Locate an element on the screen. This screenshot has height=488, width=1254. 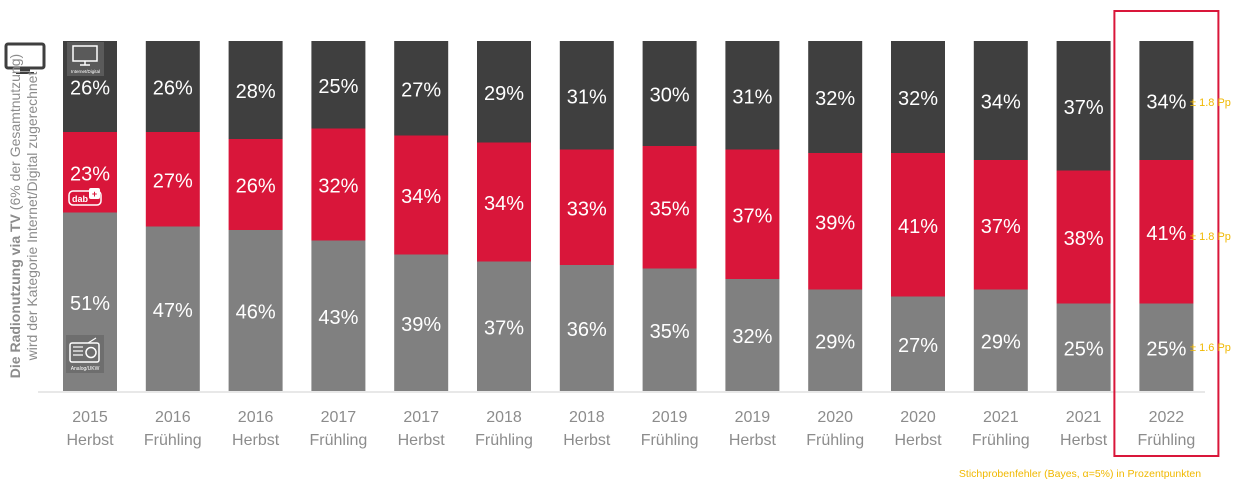
dab-plus-icon: dab + is located at coordinates (85, 197).